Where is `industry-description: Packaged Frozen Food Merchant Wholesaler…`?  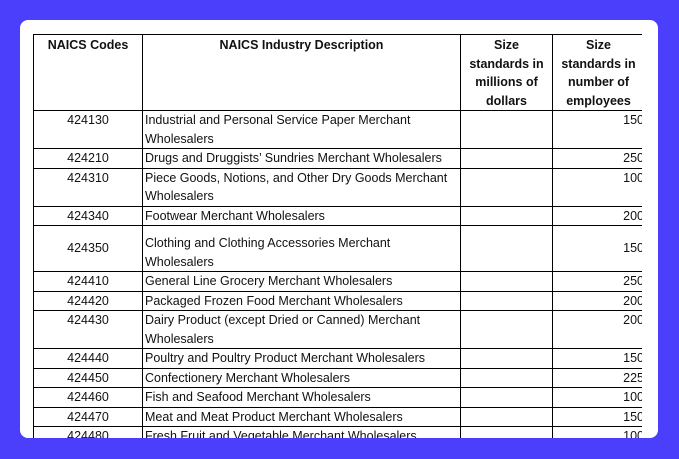 industry-description: Packaged Frozen Food Merchant Wholesaler… is located at coordinates (301, 300).